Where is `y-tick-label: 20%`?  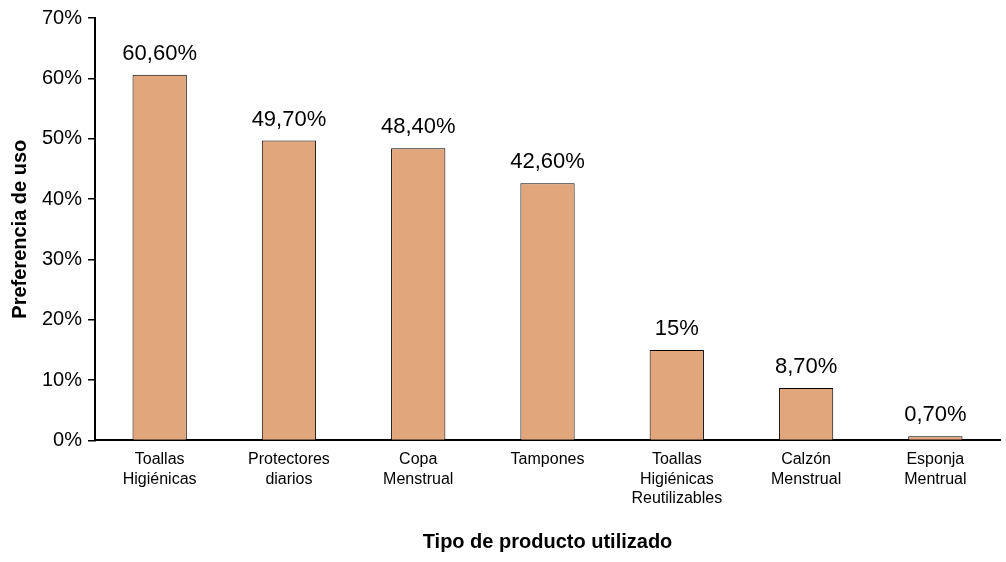 y-tick-label: 20% is located at coordinates (62, 318).